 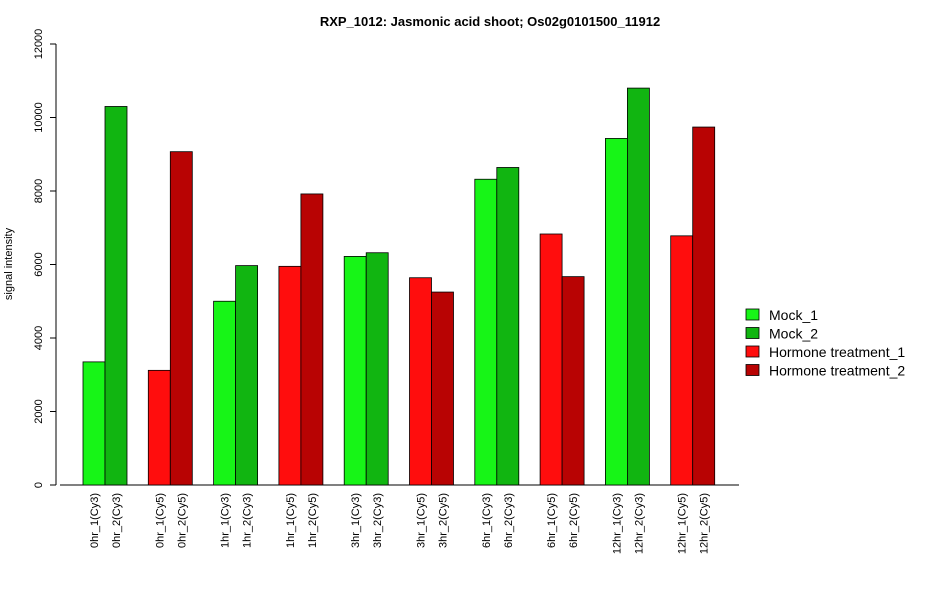 I want to click on x-tick-label: 0hr_1(Cy5), so click(x=160, y=520).